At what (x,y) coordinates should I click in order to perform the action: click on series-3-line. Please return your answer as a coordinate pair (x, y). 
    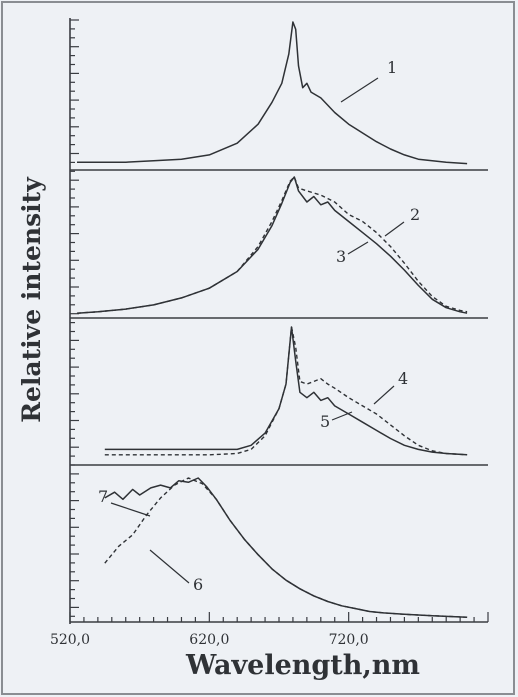
    Looking at the image, I should click on (272, 245).